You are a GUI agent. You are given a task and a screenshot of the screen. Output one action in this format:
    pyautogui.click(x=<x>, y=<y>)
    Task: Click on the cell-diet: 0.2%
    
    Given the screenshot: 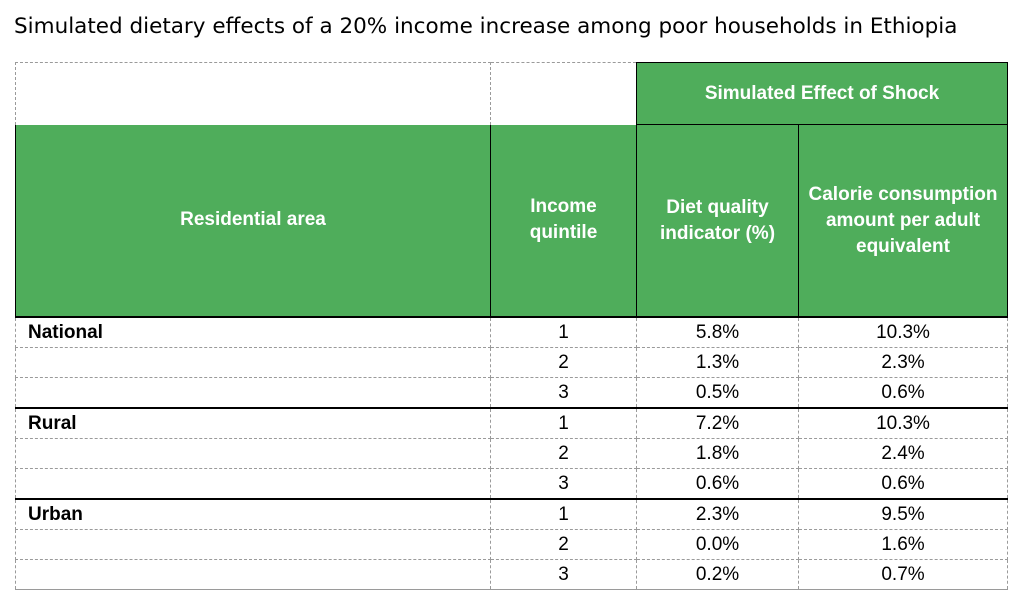 What is the action you would take?
    pyautogui.click(x=717, y=574)
    